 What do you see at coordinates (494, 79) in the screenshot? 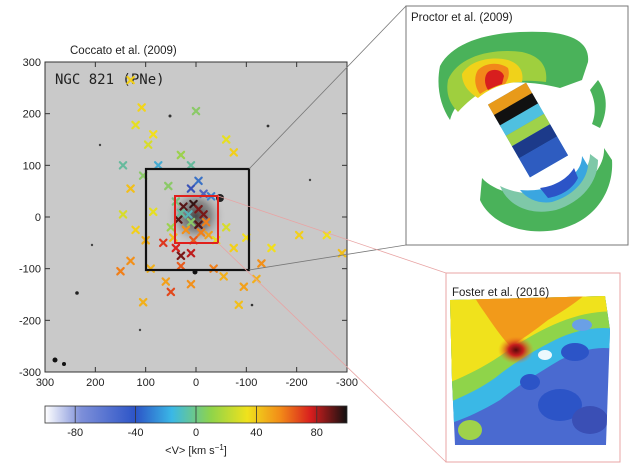
I see `proctor-top-arc` at bounding box center [494, 79].